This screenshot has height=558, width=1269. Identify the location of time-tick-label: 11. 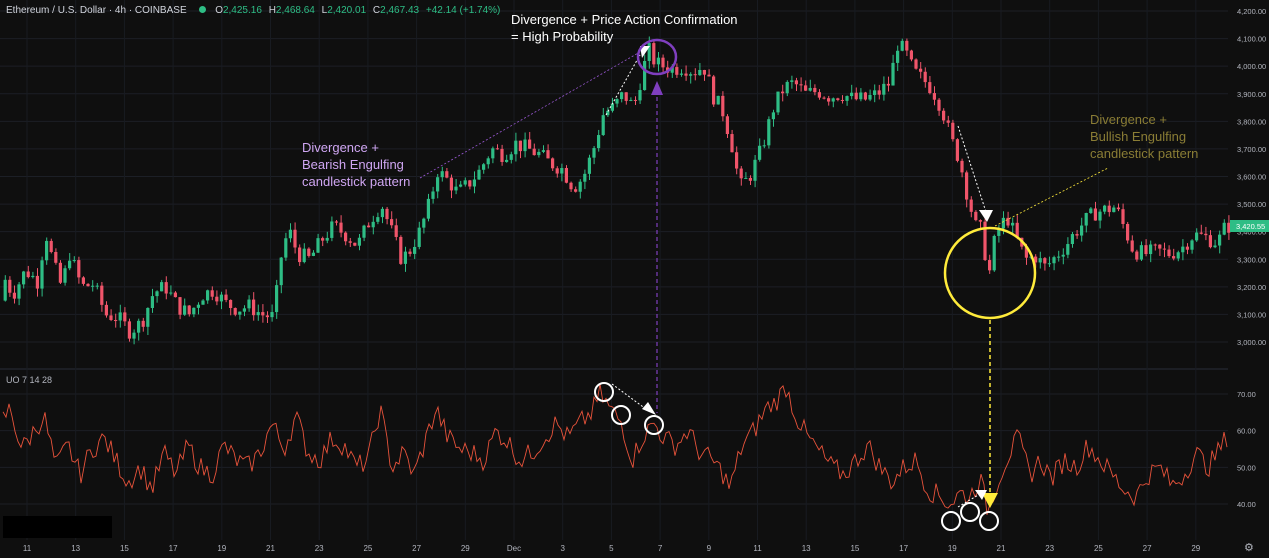
(757, 548).